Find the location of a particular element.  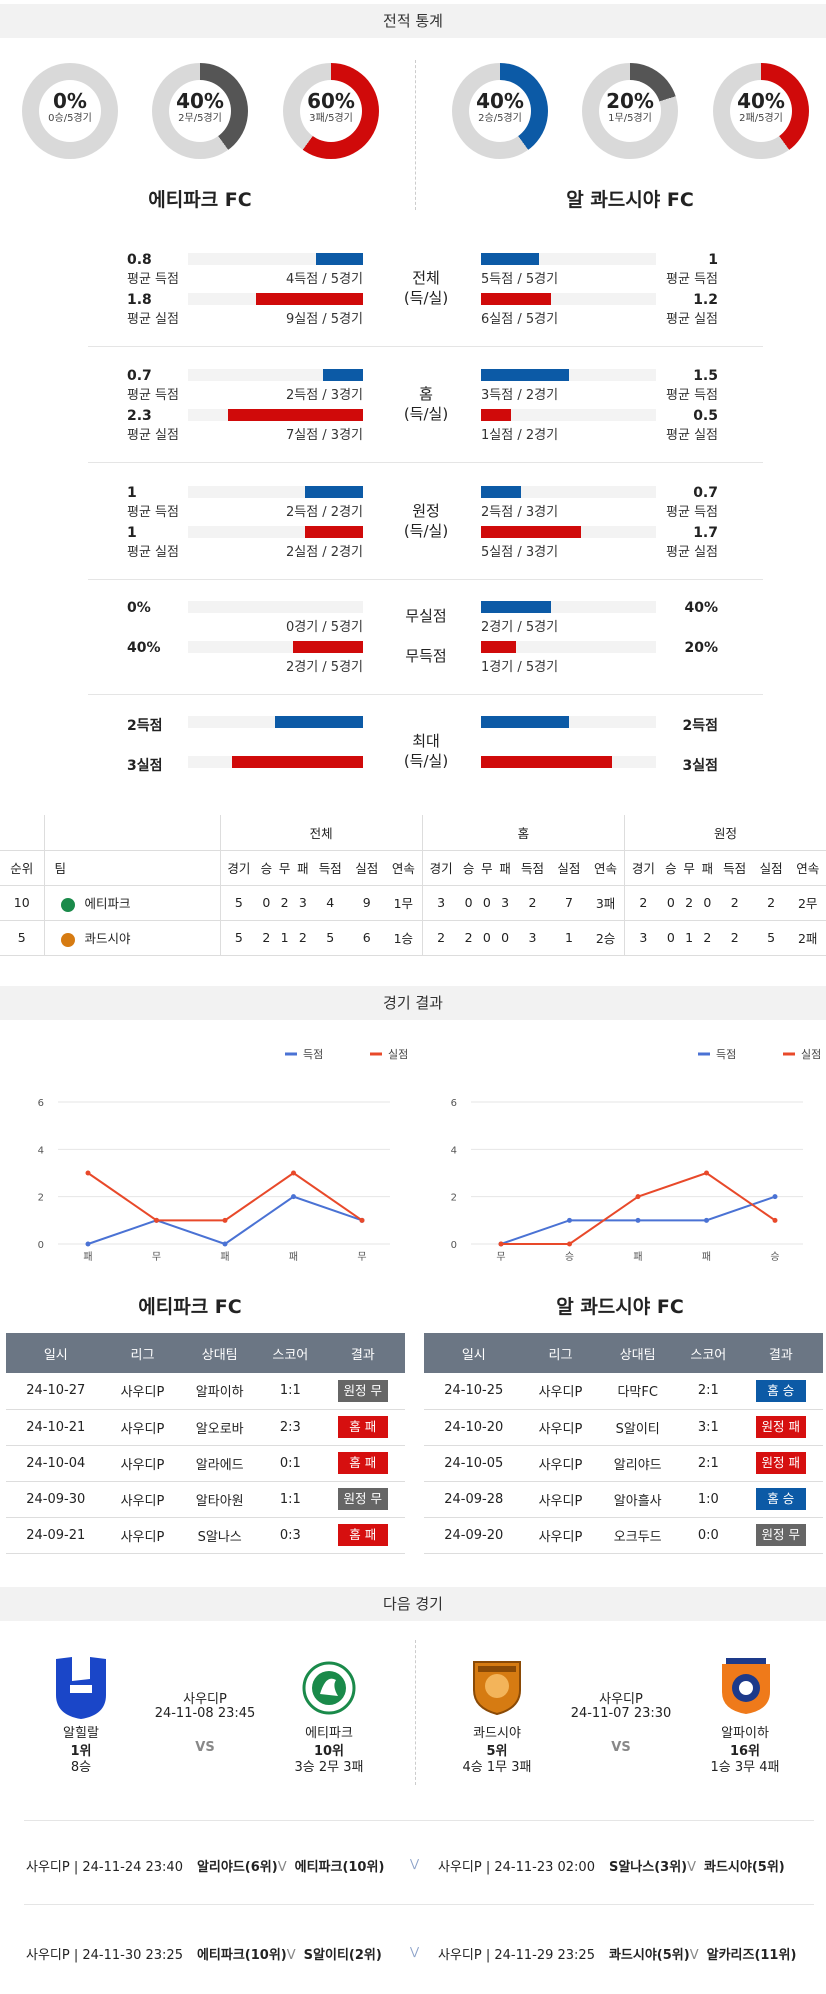

col-header-home-0: 경기 is located at coordinates (441, 868).